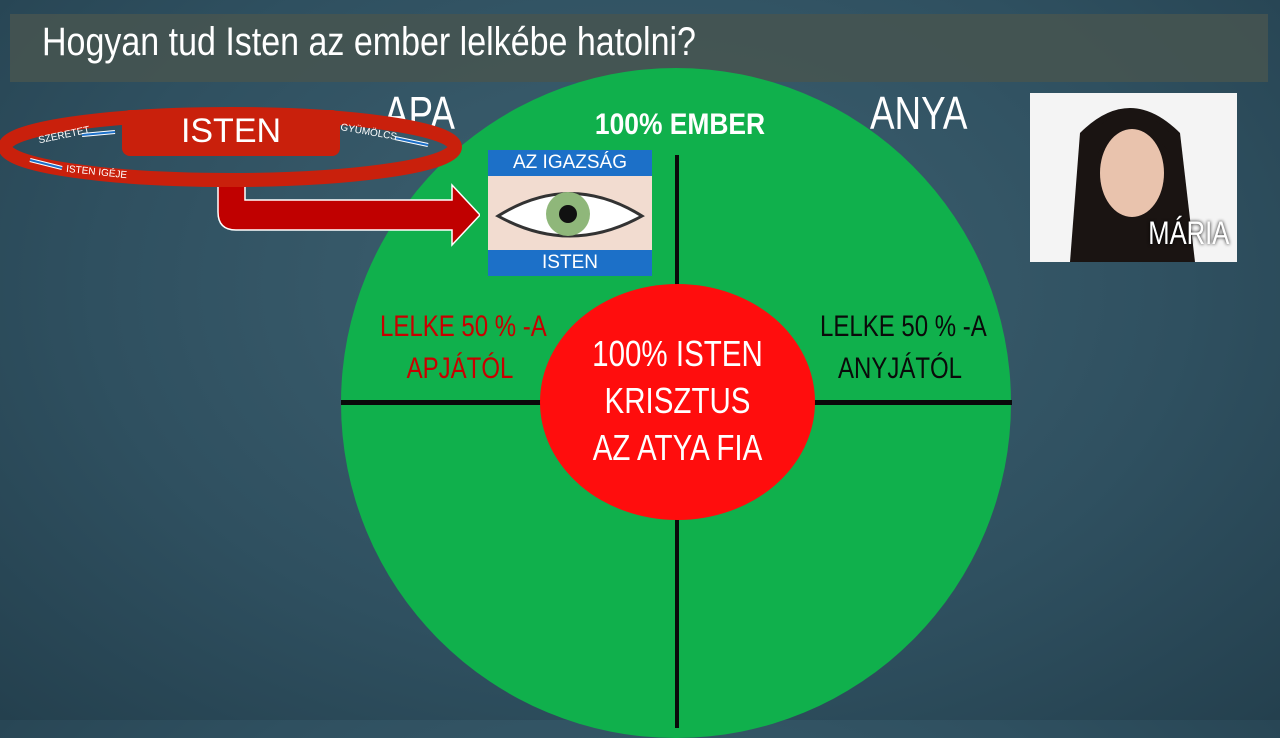 This screenshot has height=738, width=1280. Describe the element at coordinates (903, 348) in the screenshot. I see `right-soul-text: LELKE 50 % -A ANYJÁTÓL` at that location.